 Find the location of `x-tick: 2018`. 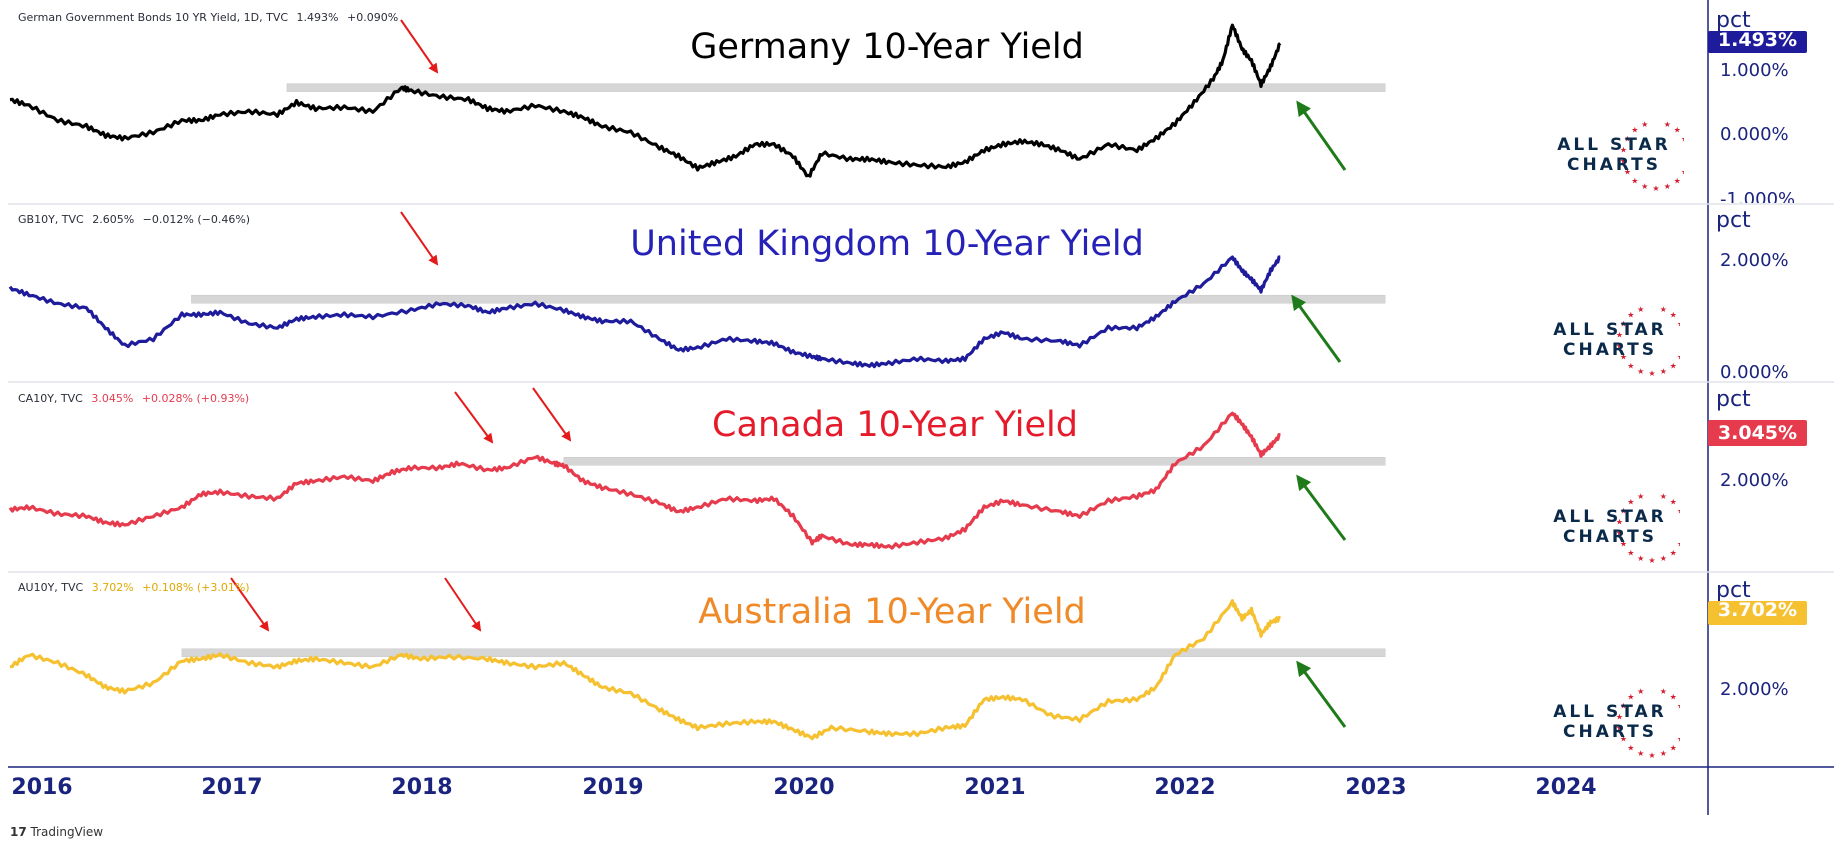

x-tick: 2018 is located at coordinates (422, 787).